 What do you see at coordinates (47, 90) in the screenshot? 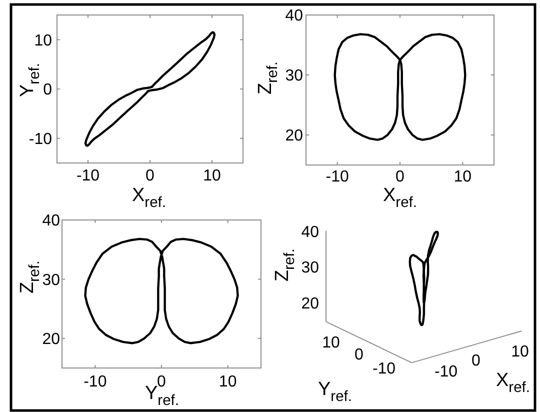
I see `y-tick-label: 0` at bounding box center [47, 90].